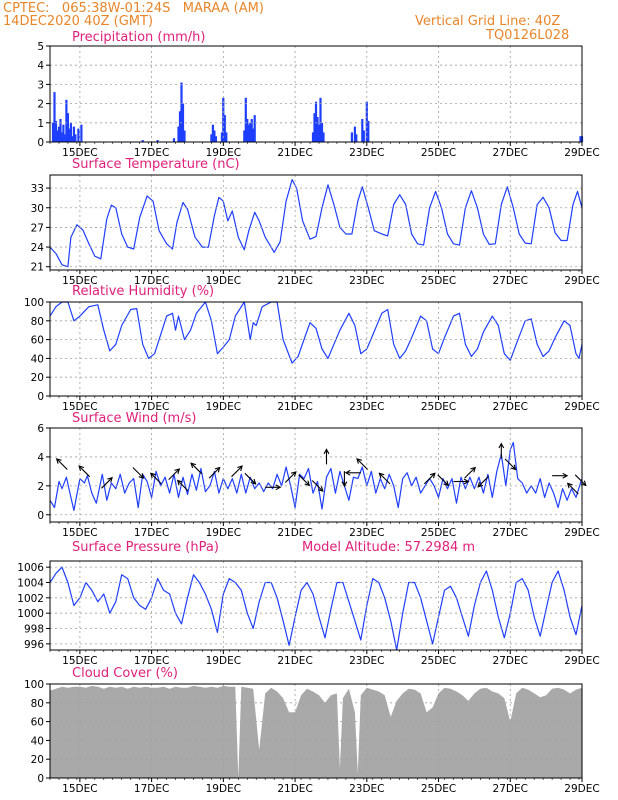 The height and width of the screenshot is (800, 618). What do you see at coordinates (528, 35) in the screenshot?
I see `header-model-id: TQ0126L028` at bounding box center [528, 35].